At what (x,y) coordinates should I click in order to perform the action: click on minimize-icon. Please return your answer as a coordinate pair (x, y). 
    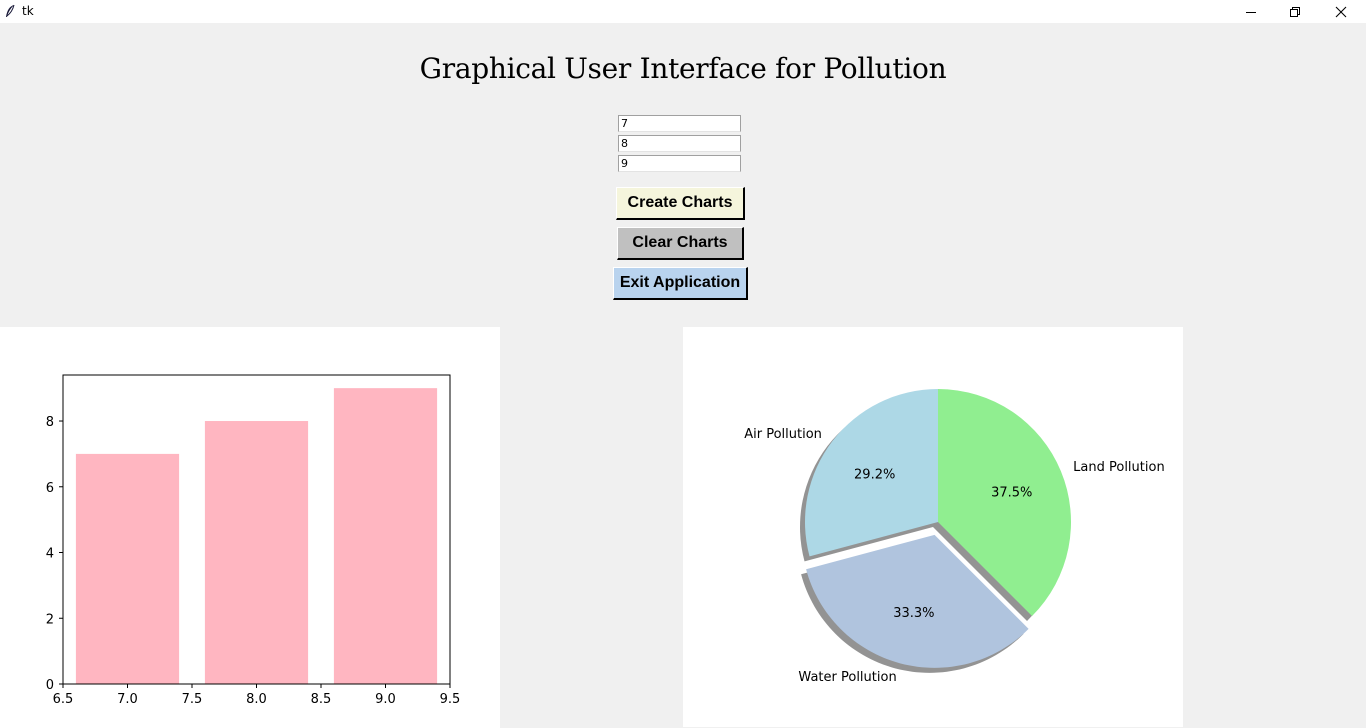
    Looking at the image, I should click on (1251, 12).